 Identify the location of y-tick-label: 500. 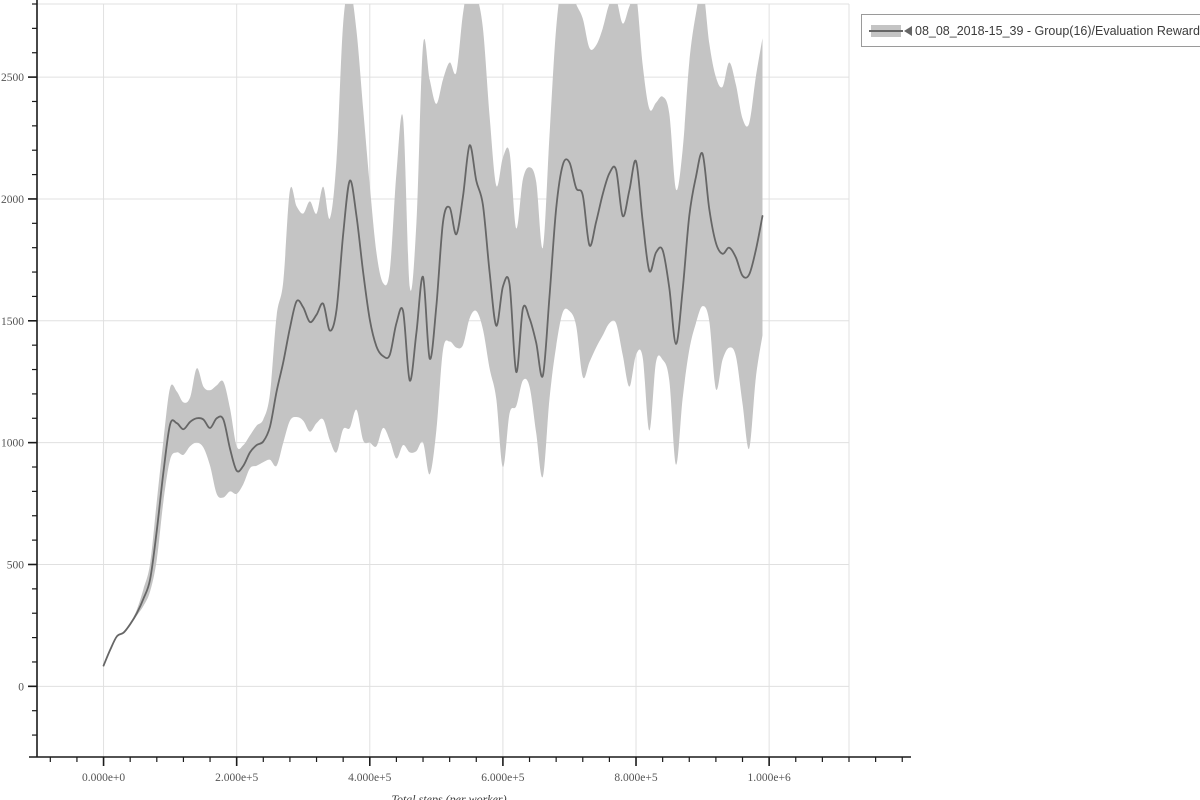
(16, 565).